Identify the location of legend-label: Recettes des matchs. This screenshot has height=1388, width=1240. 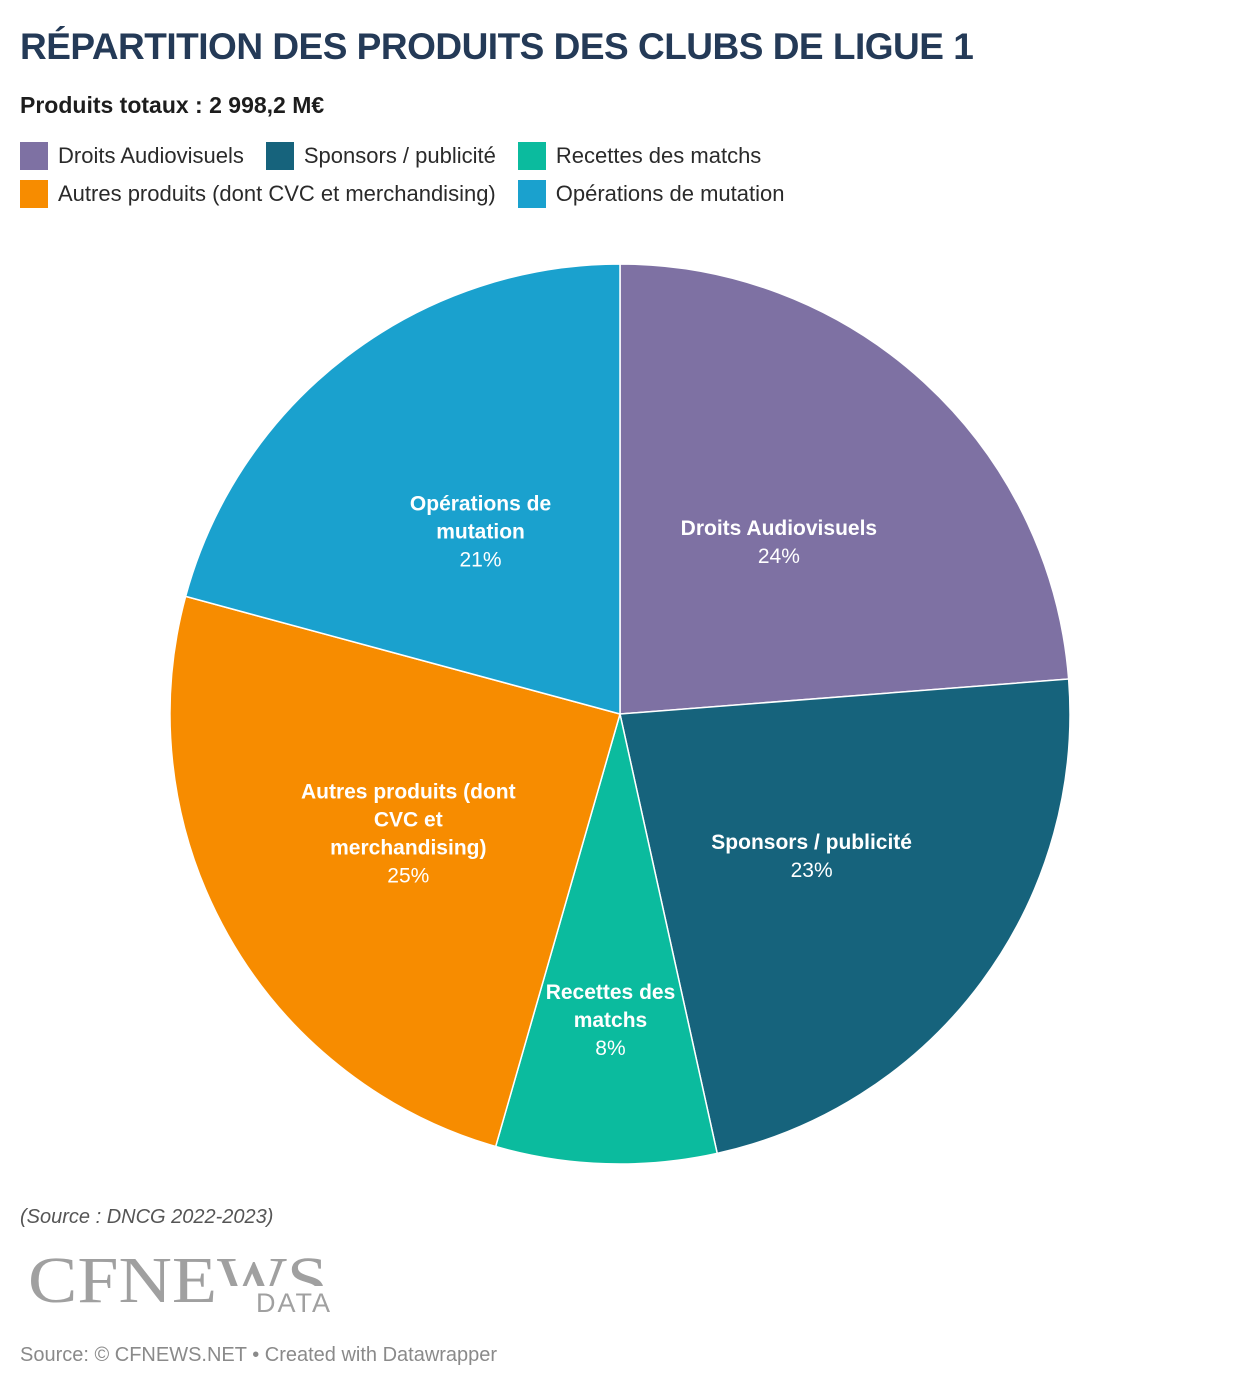
(658, 155).